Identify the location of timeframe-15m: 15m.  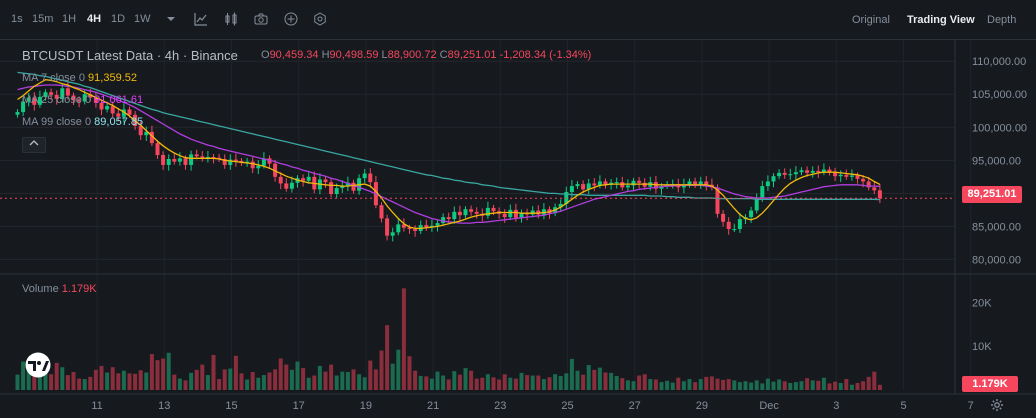
(43, 19).